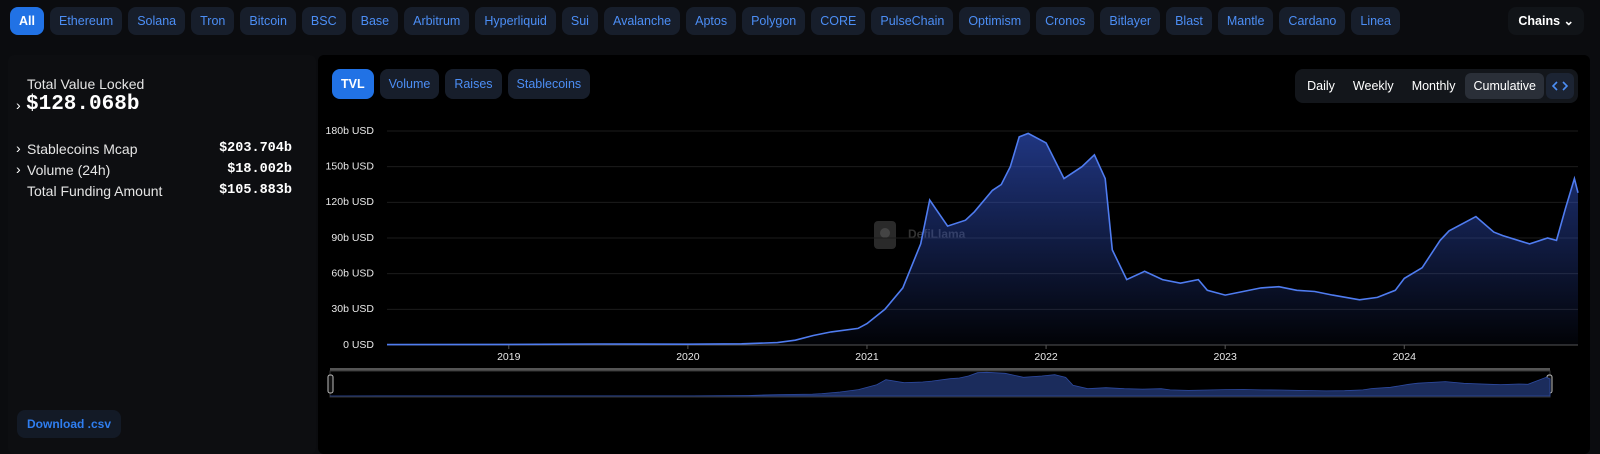  I want to click on period-option: Daily, so click(1321, 86).